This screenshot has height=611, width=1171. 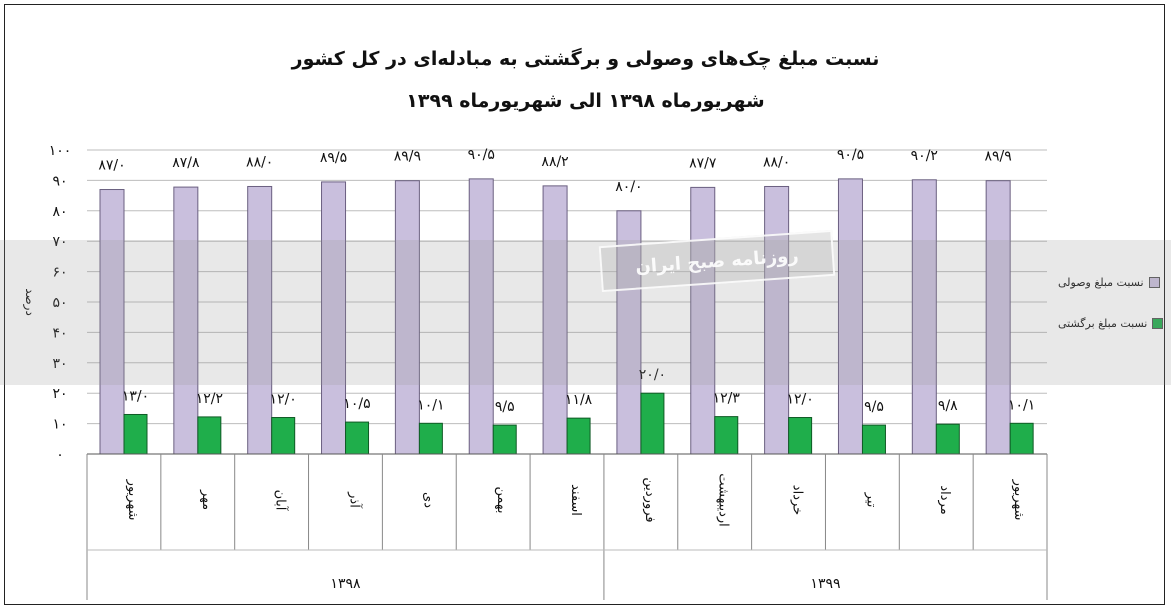 I want to click on x-tick-label: اسفند, so click(x=575, y=500).